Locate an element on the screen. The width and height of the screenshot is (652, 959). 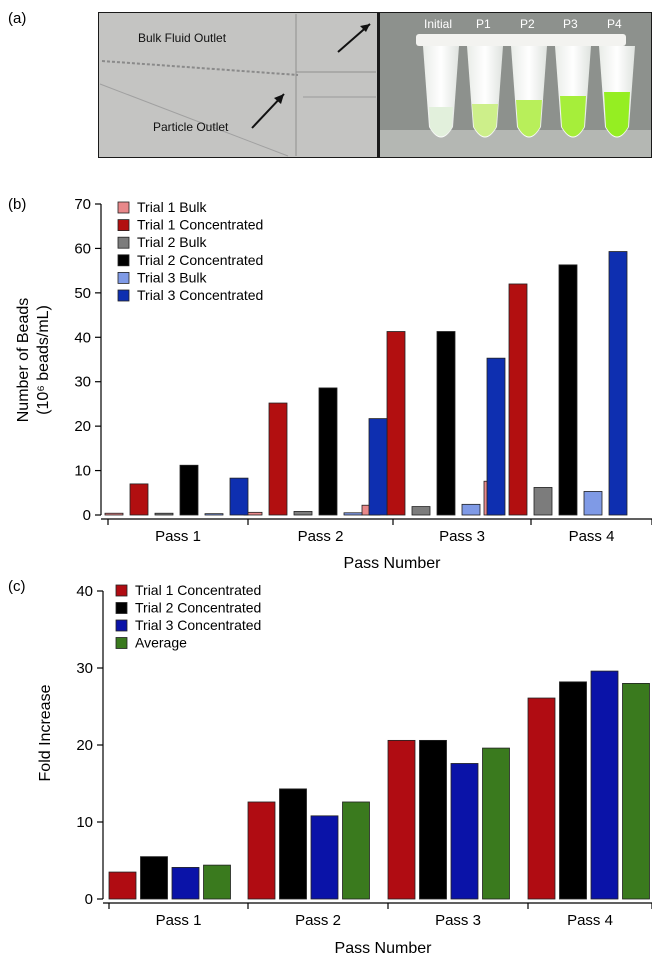
y-axis-title: Fold Increase is located at coordinates (45, 732).